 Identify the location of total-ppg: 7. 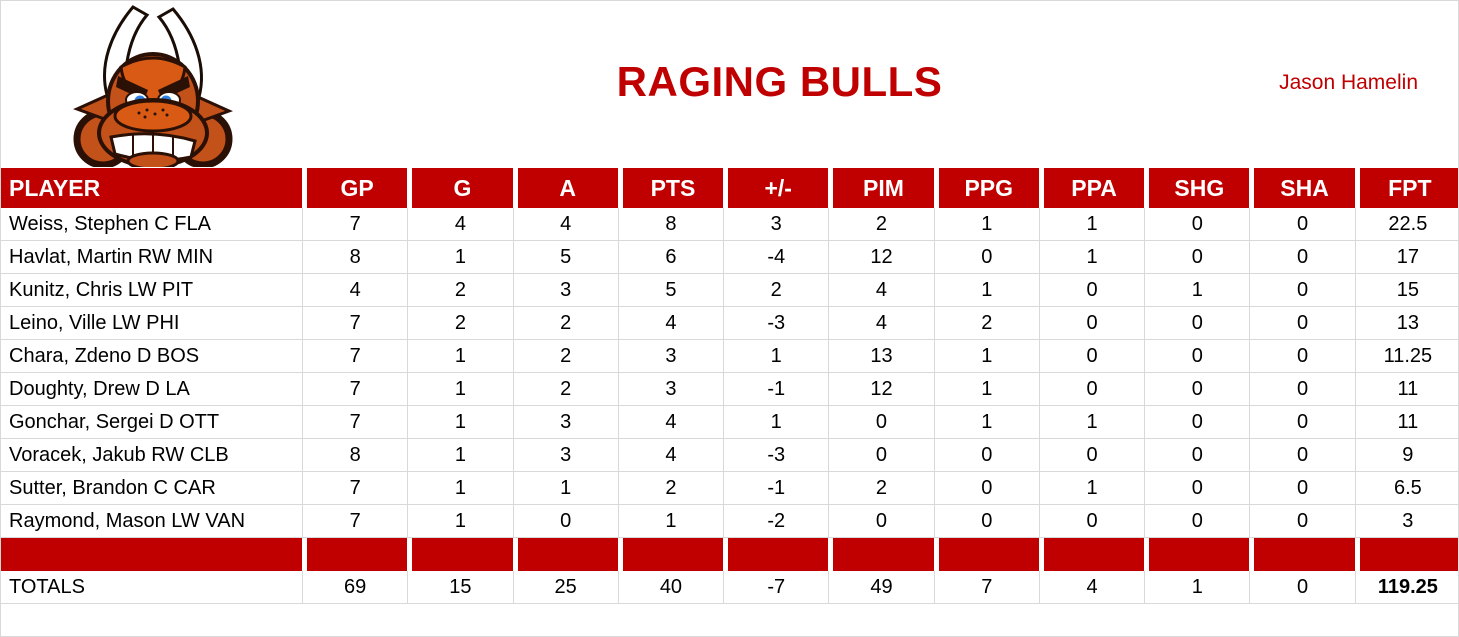
(986, 587).